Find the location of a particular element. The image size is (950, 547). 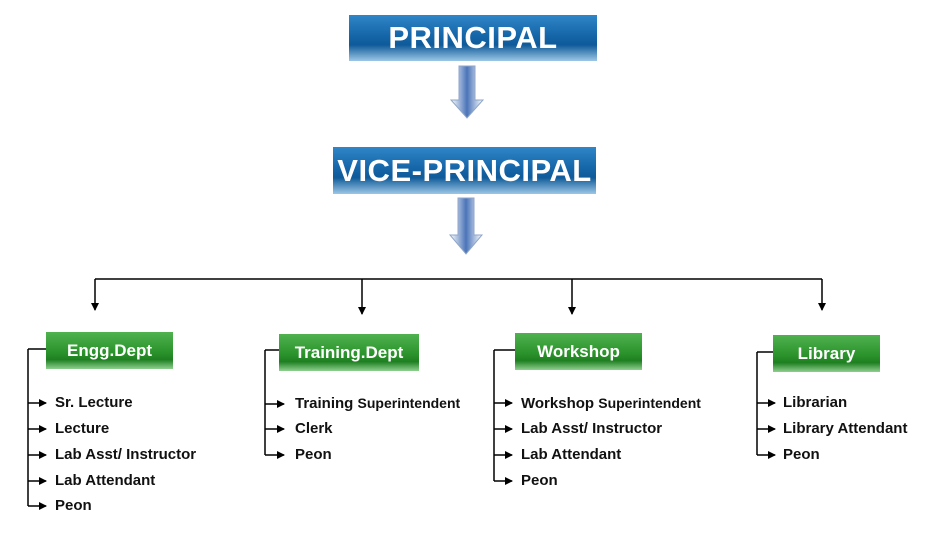

workshop-role-connectors is located at coordinates (504, 417).